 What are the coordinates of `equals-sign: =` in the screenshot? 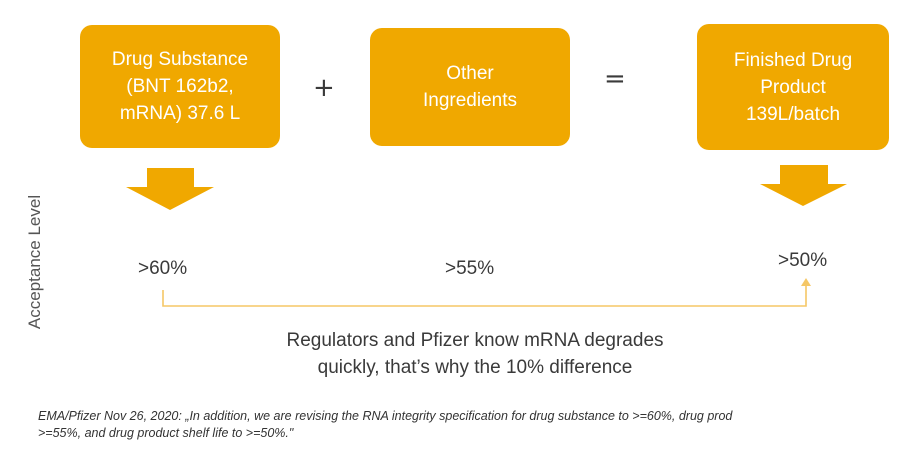 It's located at (615, 79).